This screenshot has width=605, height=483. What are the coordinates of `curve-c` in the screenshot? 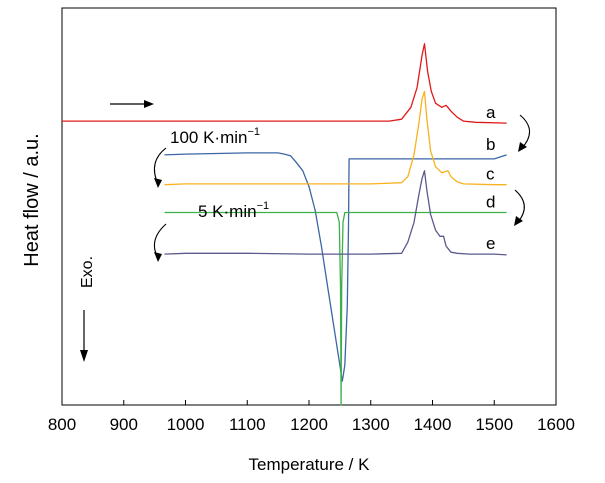 It's located at (335, 138).